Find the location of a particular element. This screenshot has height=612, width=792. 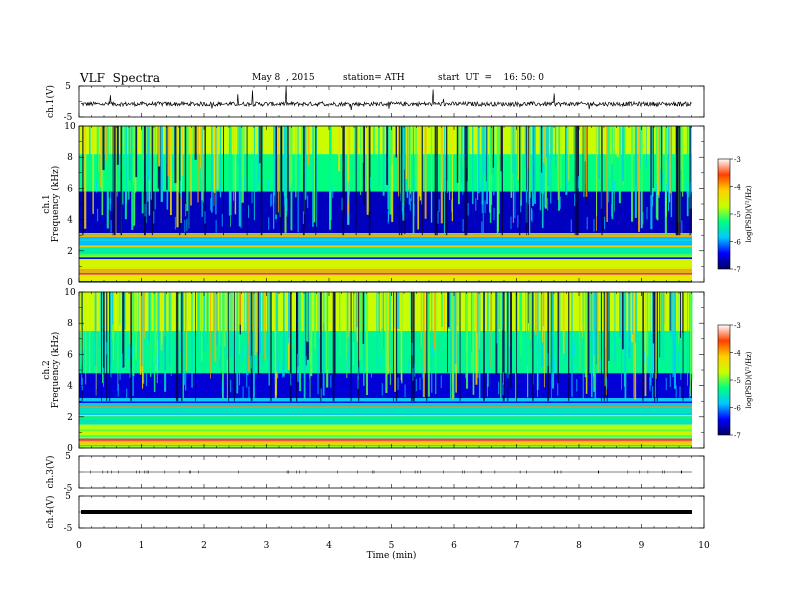

y-tick-label: 0 is located at coordinates (70, 283).